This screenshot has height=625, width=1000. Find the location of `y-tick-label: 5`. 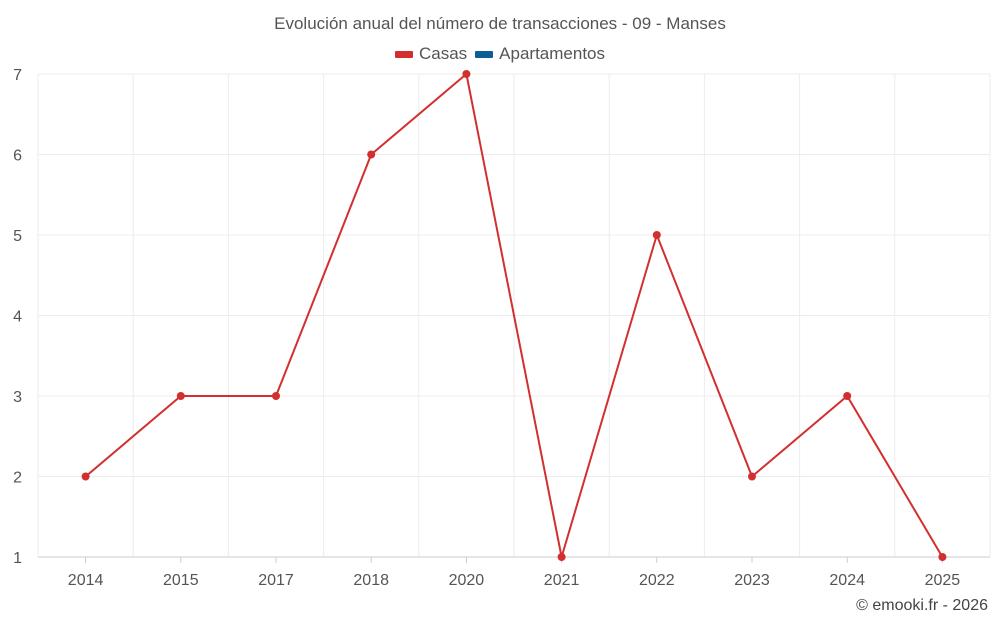

y-tick-label: 5 is located at coordinates (17, 236).